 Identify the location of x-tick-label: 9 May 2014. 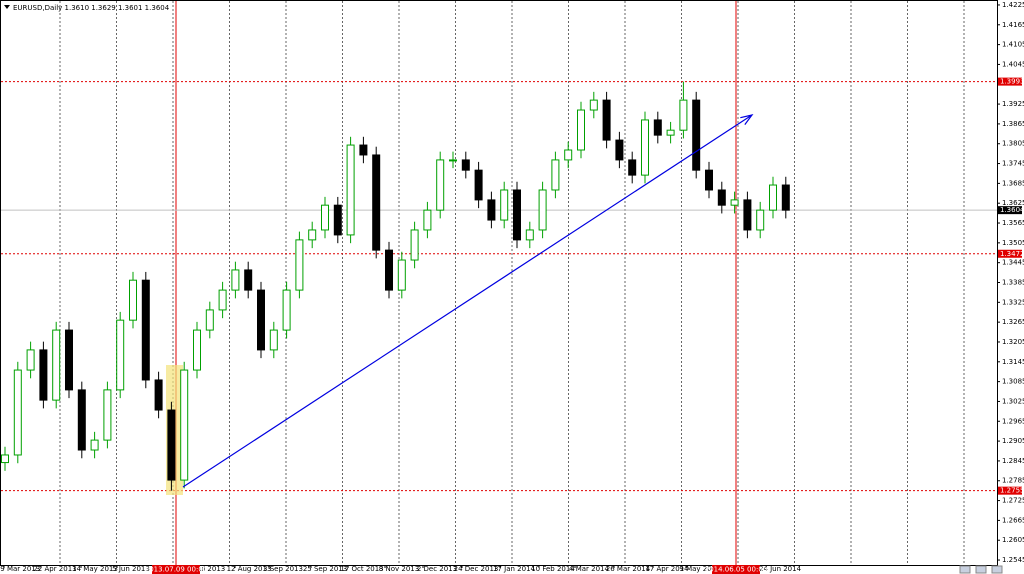
(700, 569).